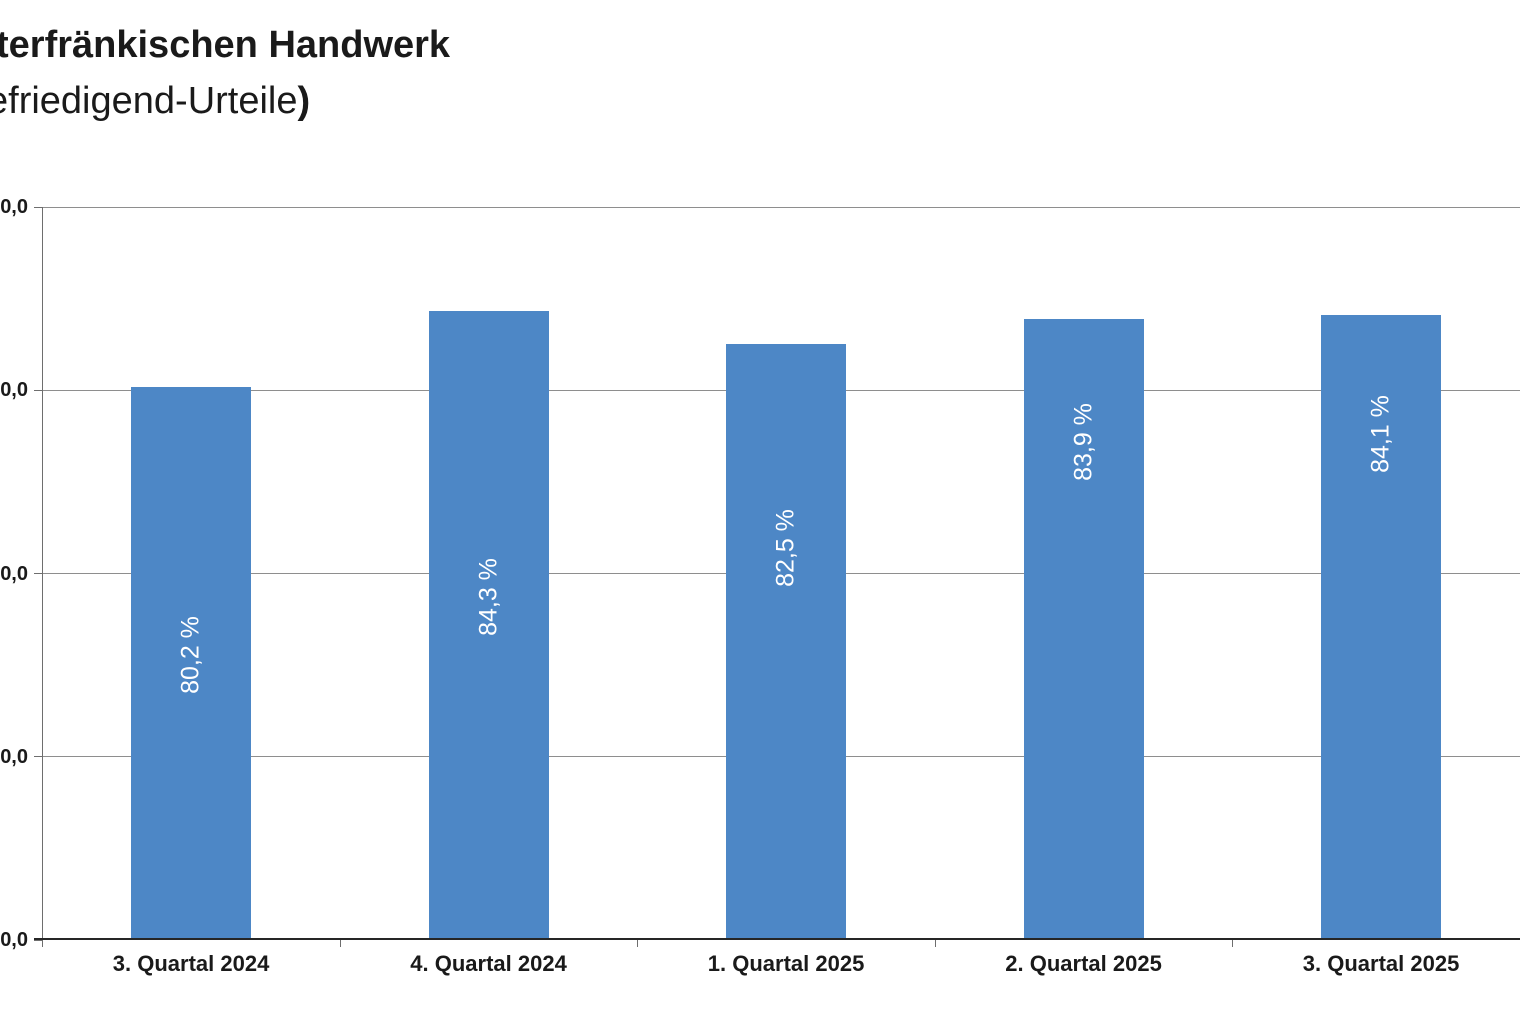  Describe the element at coordinates (786, 963) in the screenshot. I see `x-axis-label: 1. Quartal 2025` at that location.